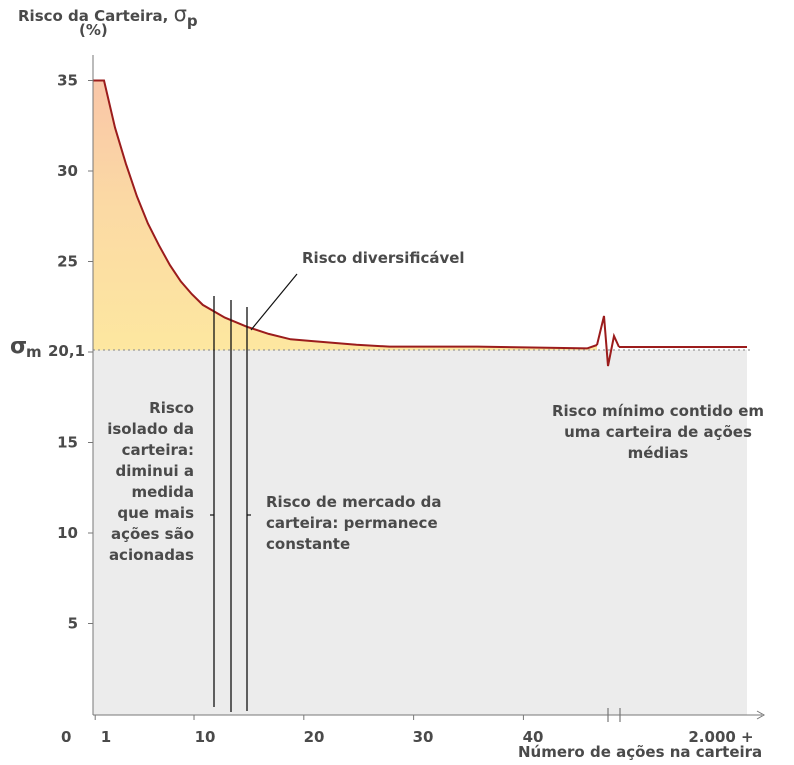 The height and width of the screenshot is (765, 794). I want to click on x-tick-label: 10, so click(205, 737).